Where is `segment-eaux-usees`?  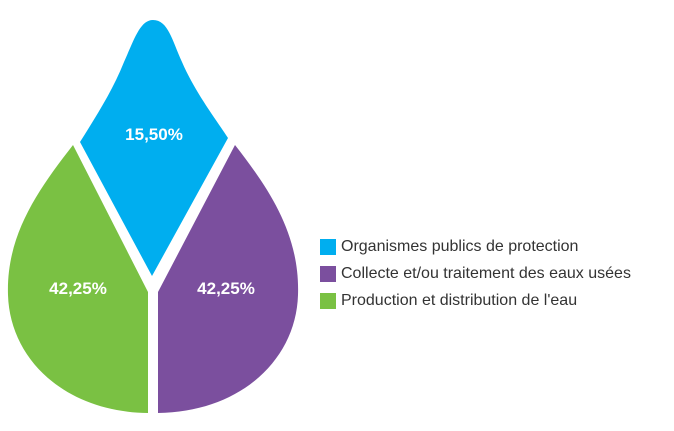 segment-eaux-usees is located at coordinates (228, 279).